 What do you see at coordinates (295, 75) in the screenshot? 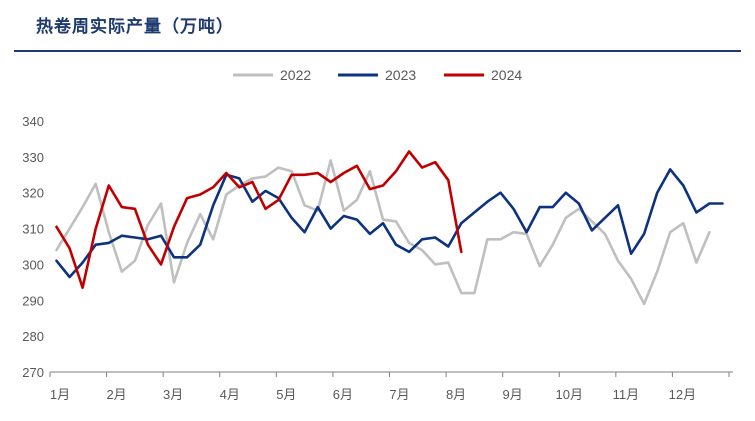
I see `legend-label-2022: 2022` at bounding box center [295, 75].